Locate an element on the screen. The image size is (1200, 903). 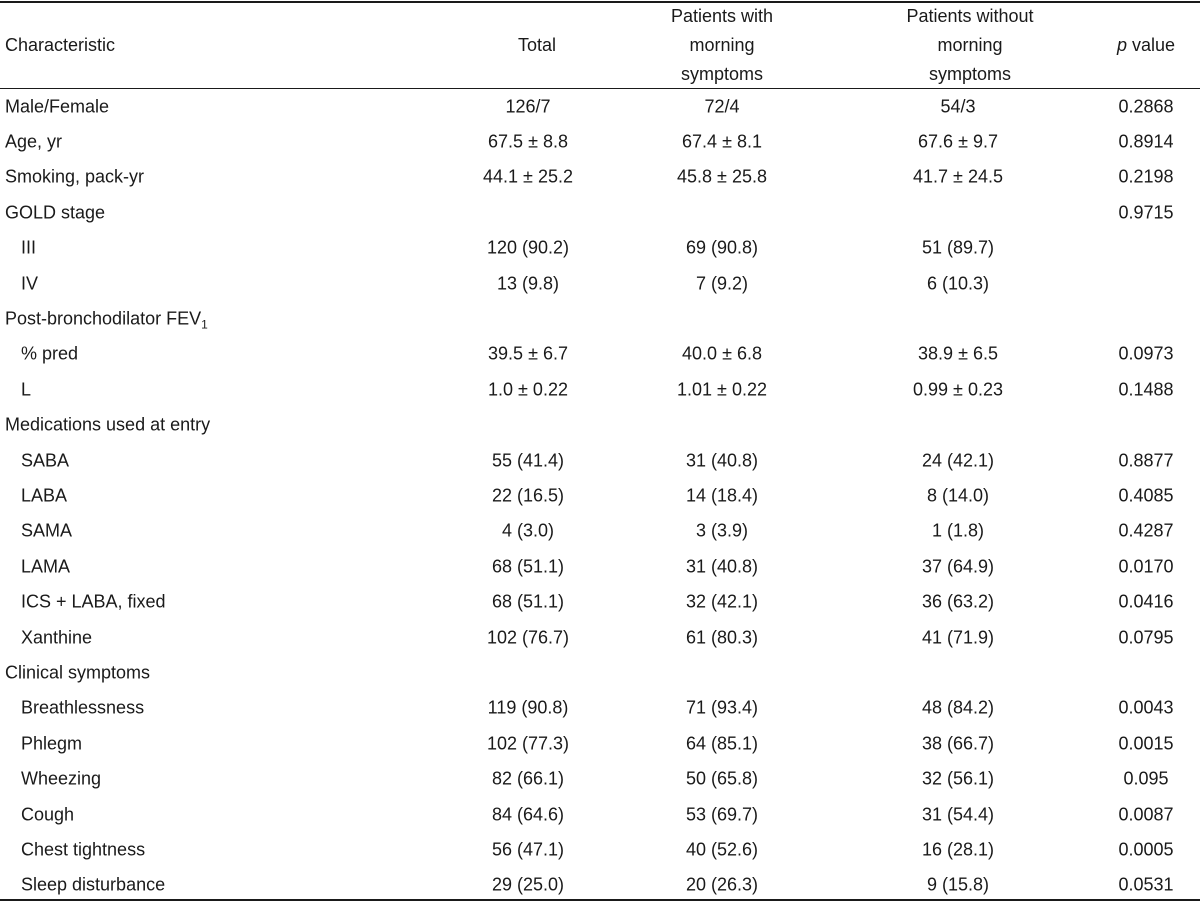
without-morning-cell: 38.9 ± 6.5 is located at coordinates (958, 353).